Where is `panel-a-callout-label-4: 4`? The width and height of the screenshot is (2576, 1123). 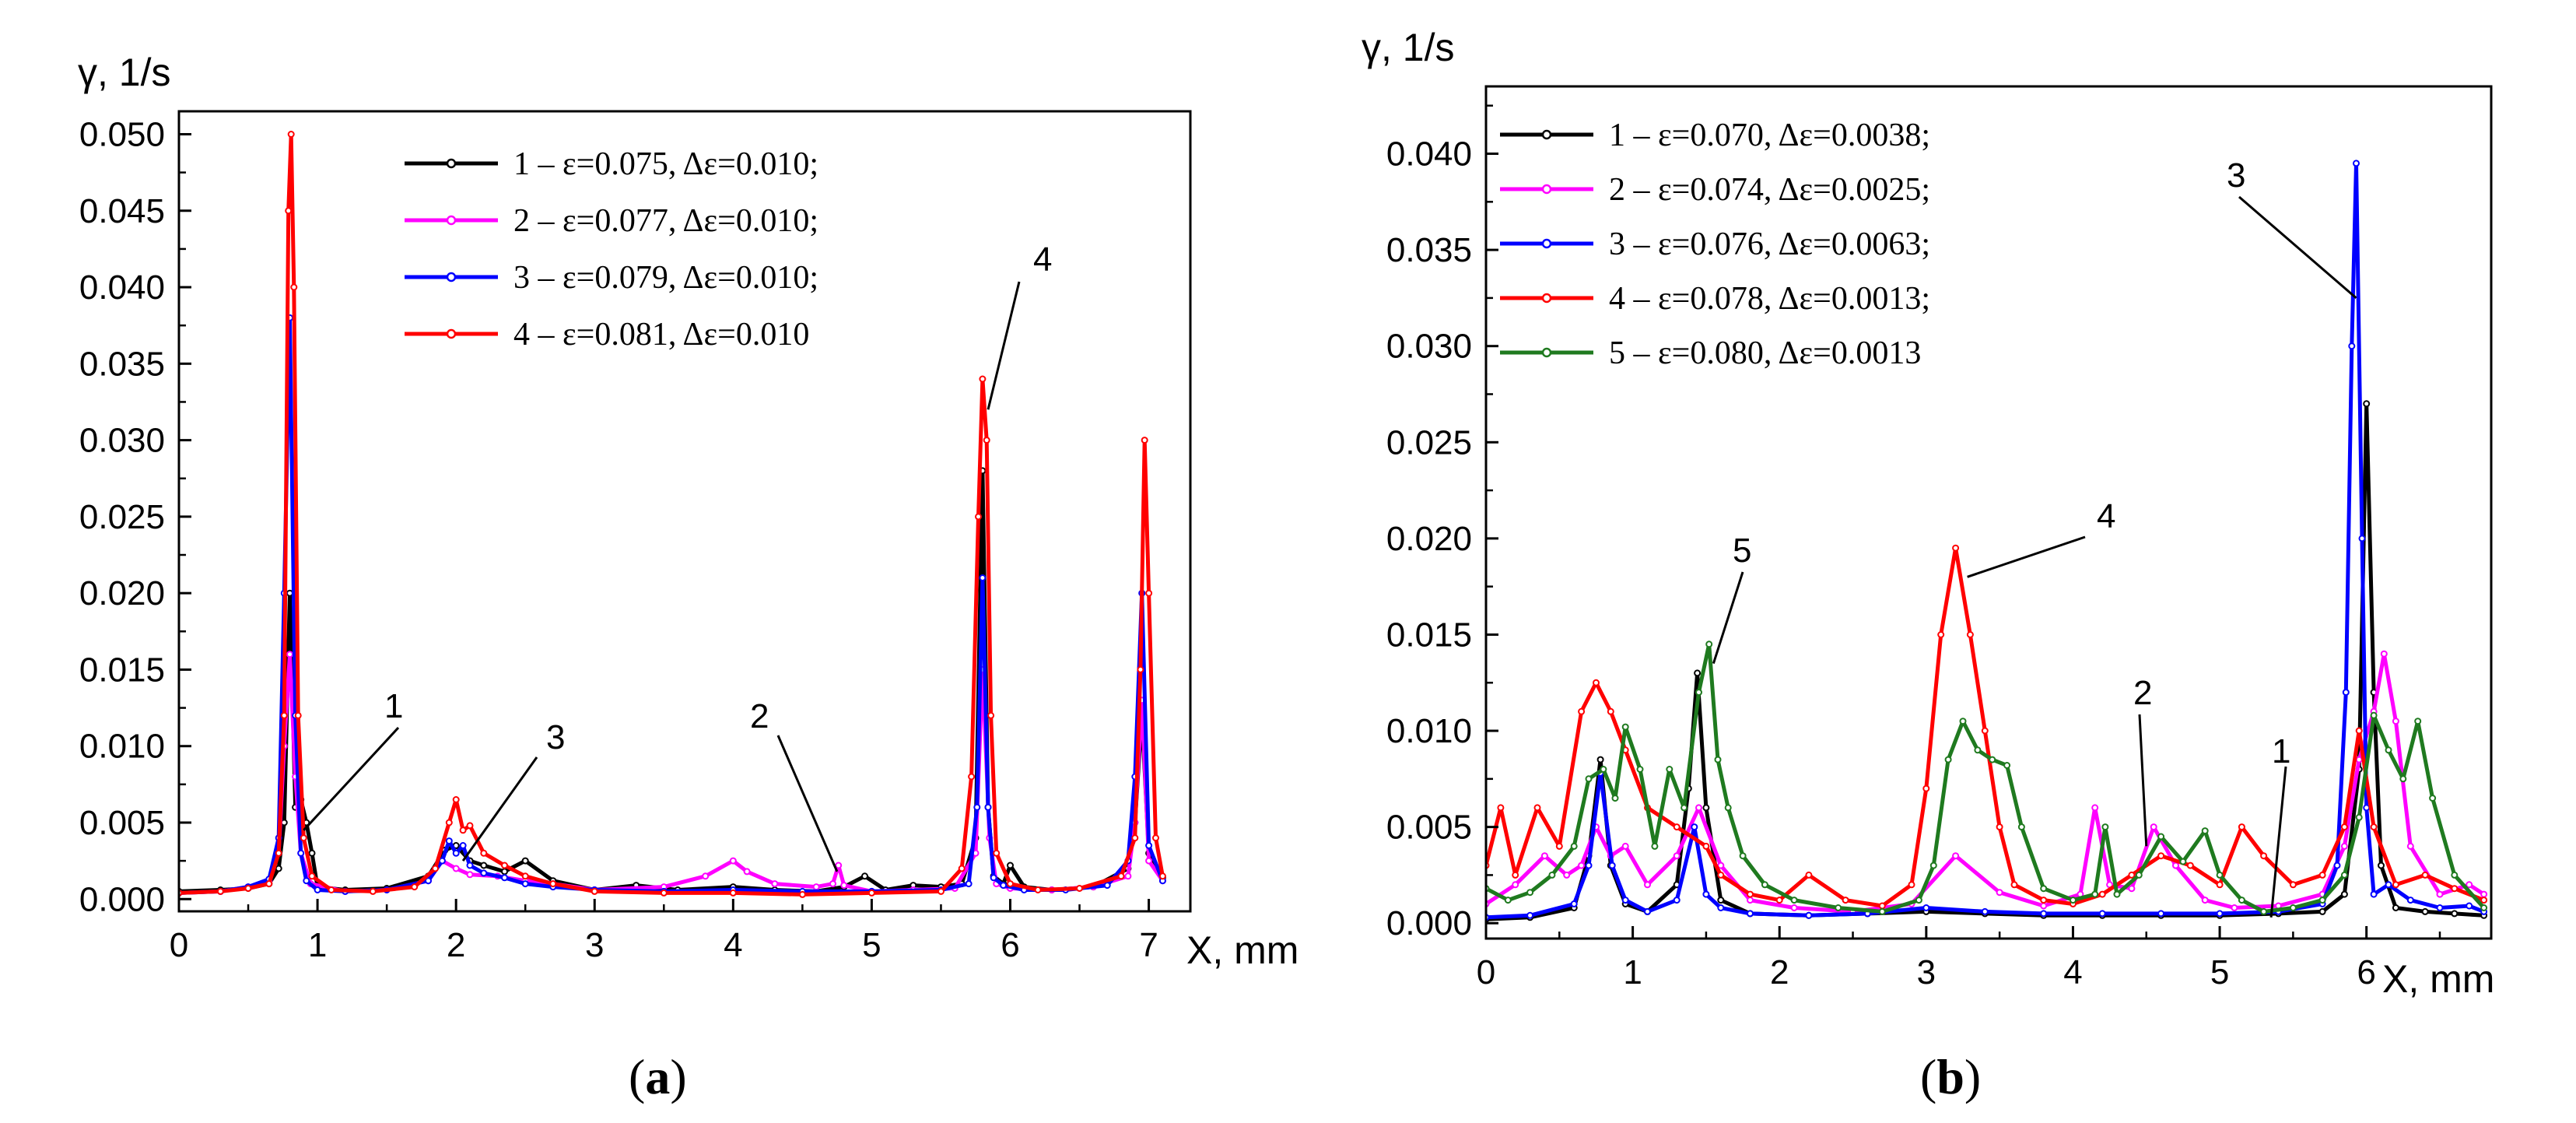
panel-a-callout-label-4: 4 is located at coordinates (1043, 259).